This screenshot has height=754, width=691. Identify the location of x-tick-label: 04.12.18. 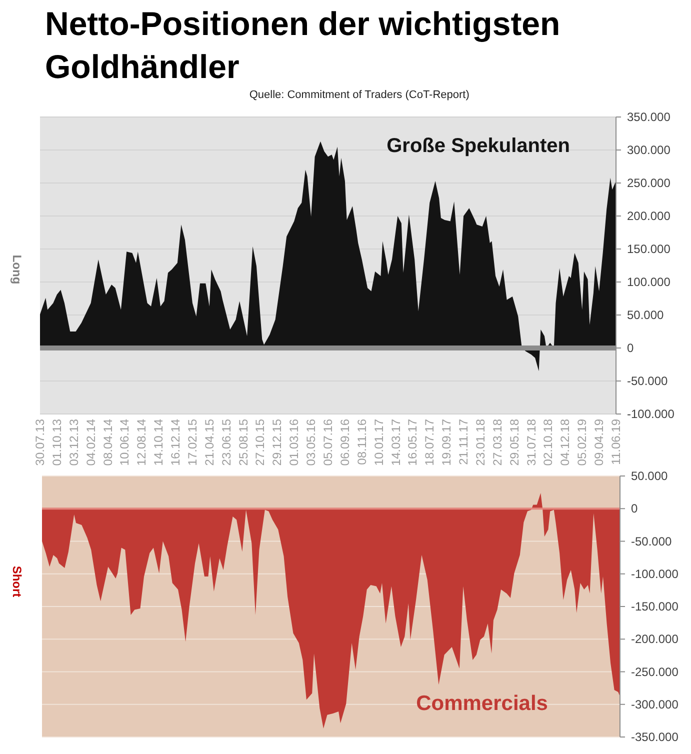
(565, 442).